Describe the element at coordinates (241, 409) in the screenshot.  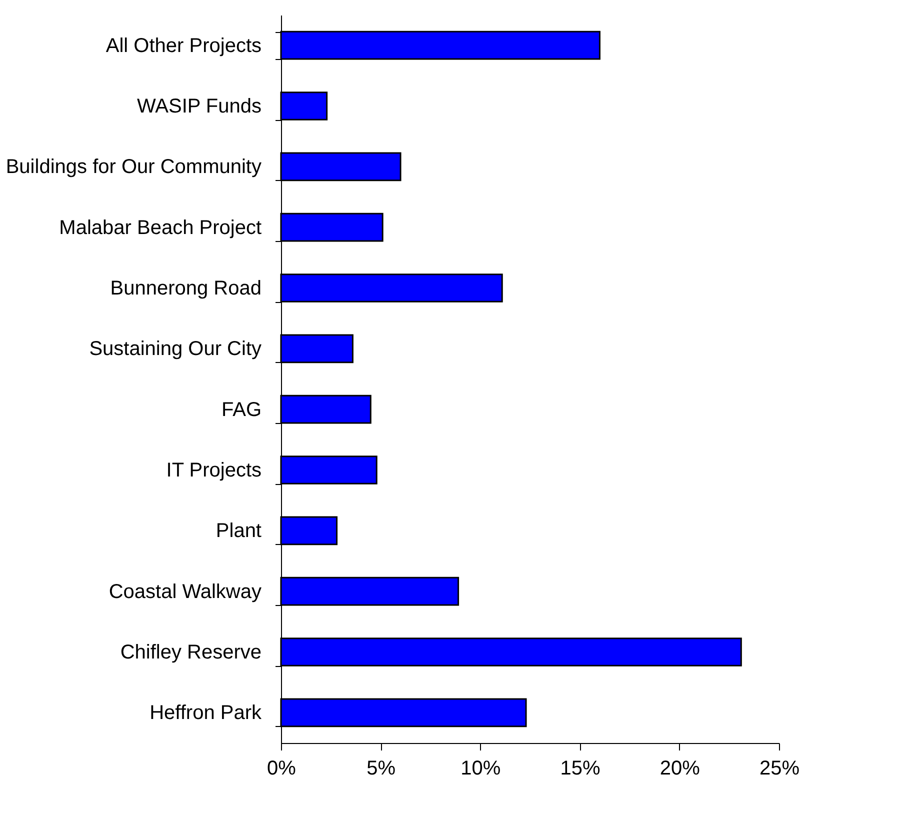
I see `y-tick-label: FAG` at that location.